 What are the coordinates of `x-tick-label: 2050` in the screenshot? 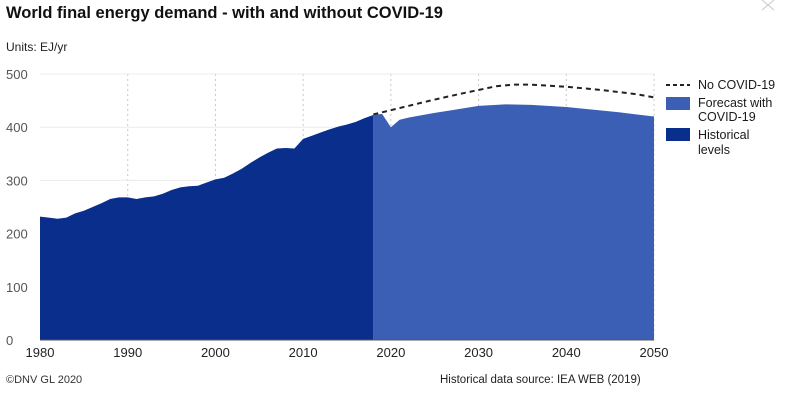 It's located at (654, 352).